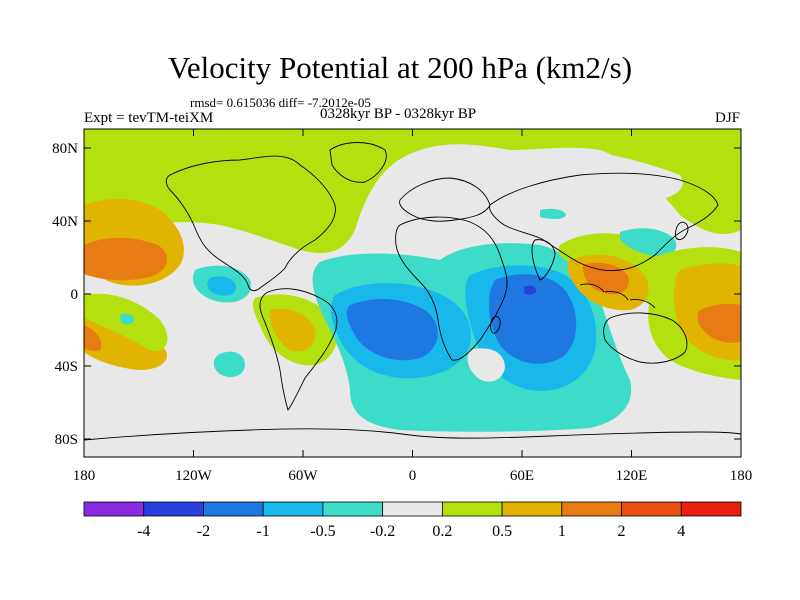 The width and height of the screenshot is (800, 600). Describe the element at coordinates (221, 286) in the screenshot. I see `contour-lightblue-epac` at that location.